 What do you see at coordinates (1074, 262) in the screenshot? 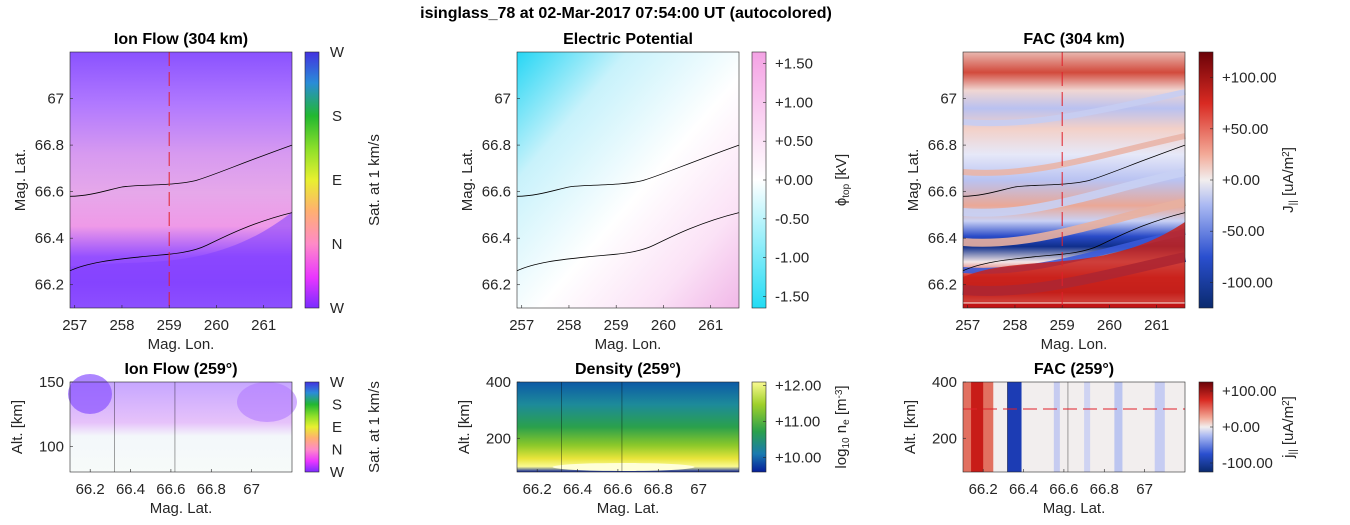
I see `fac-upward-region` at bounding box center [1074, 262].